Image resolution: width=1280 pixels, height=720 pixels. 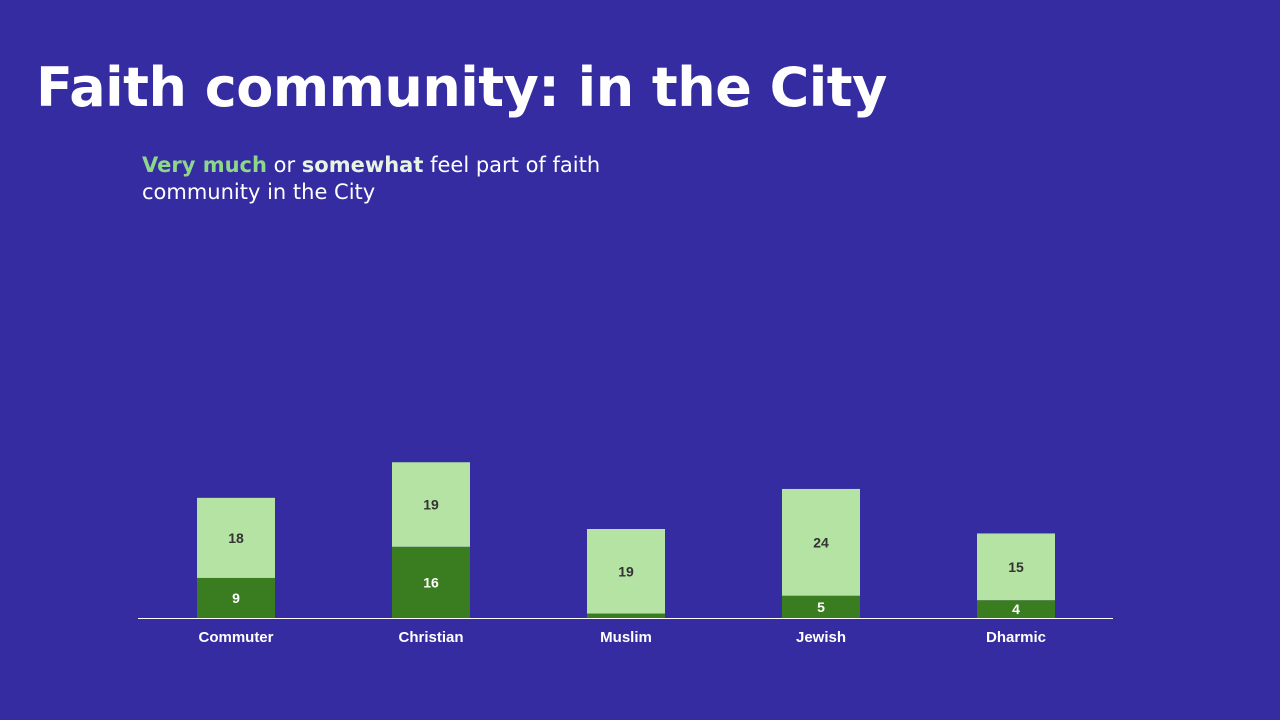 I want to click on category-label-dharmic: Dharmic, so click(x=1016, y=637).